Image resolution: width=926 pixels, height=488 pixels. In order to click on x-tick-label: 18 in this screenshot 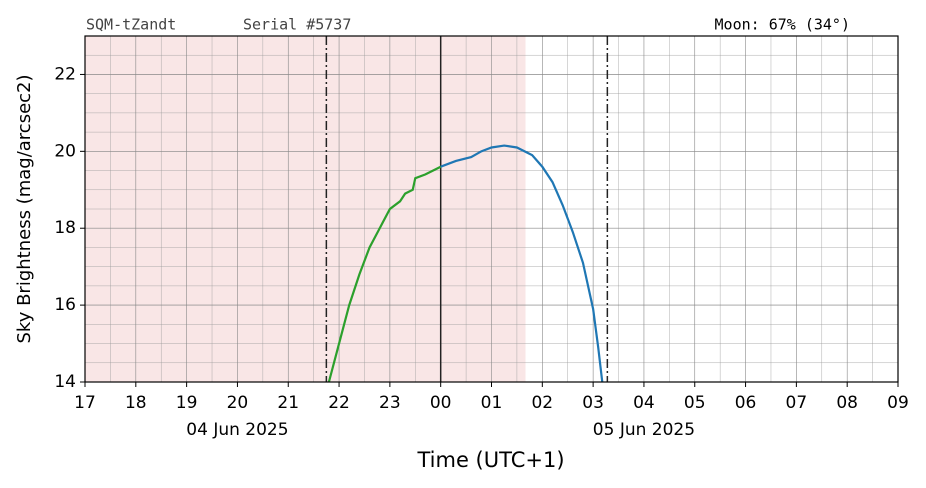, I will do `click(136, 403)`.